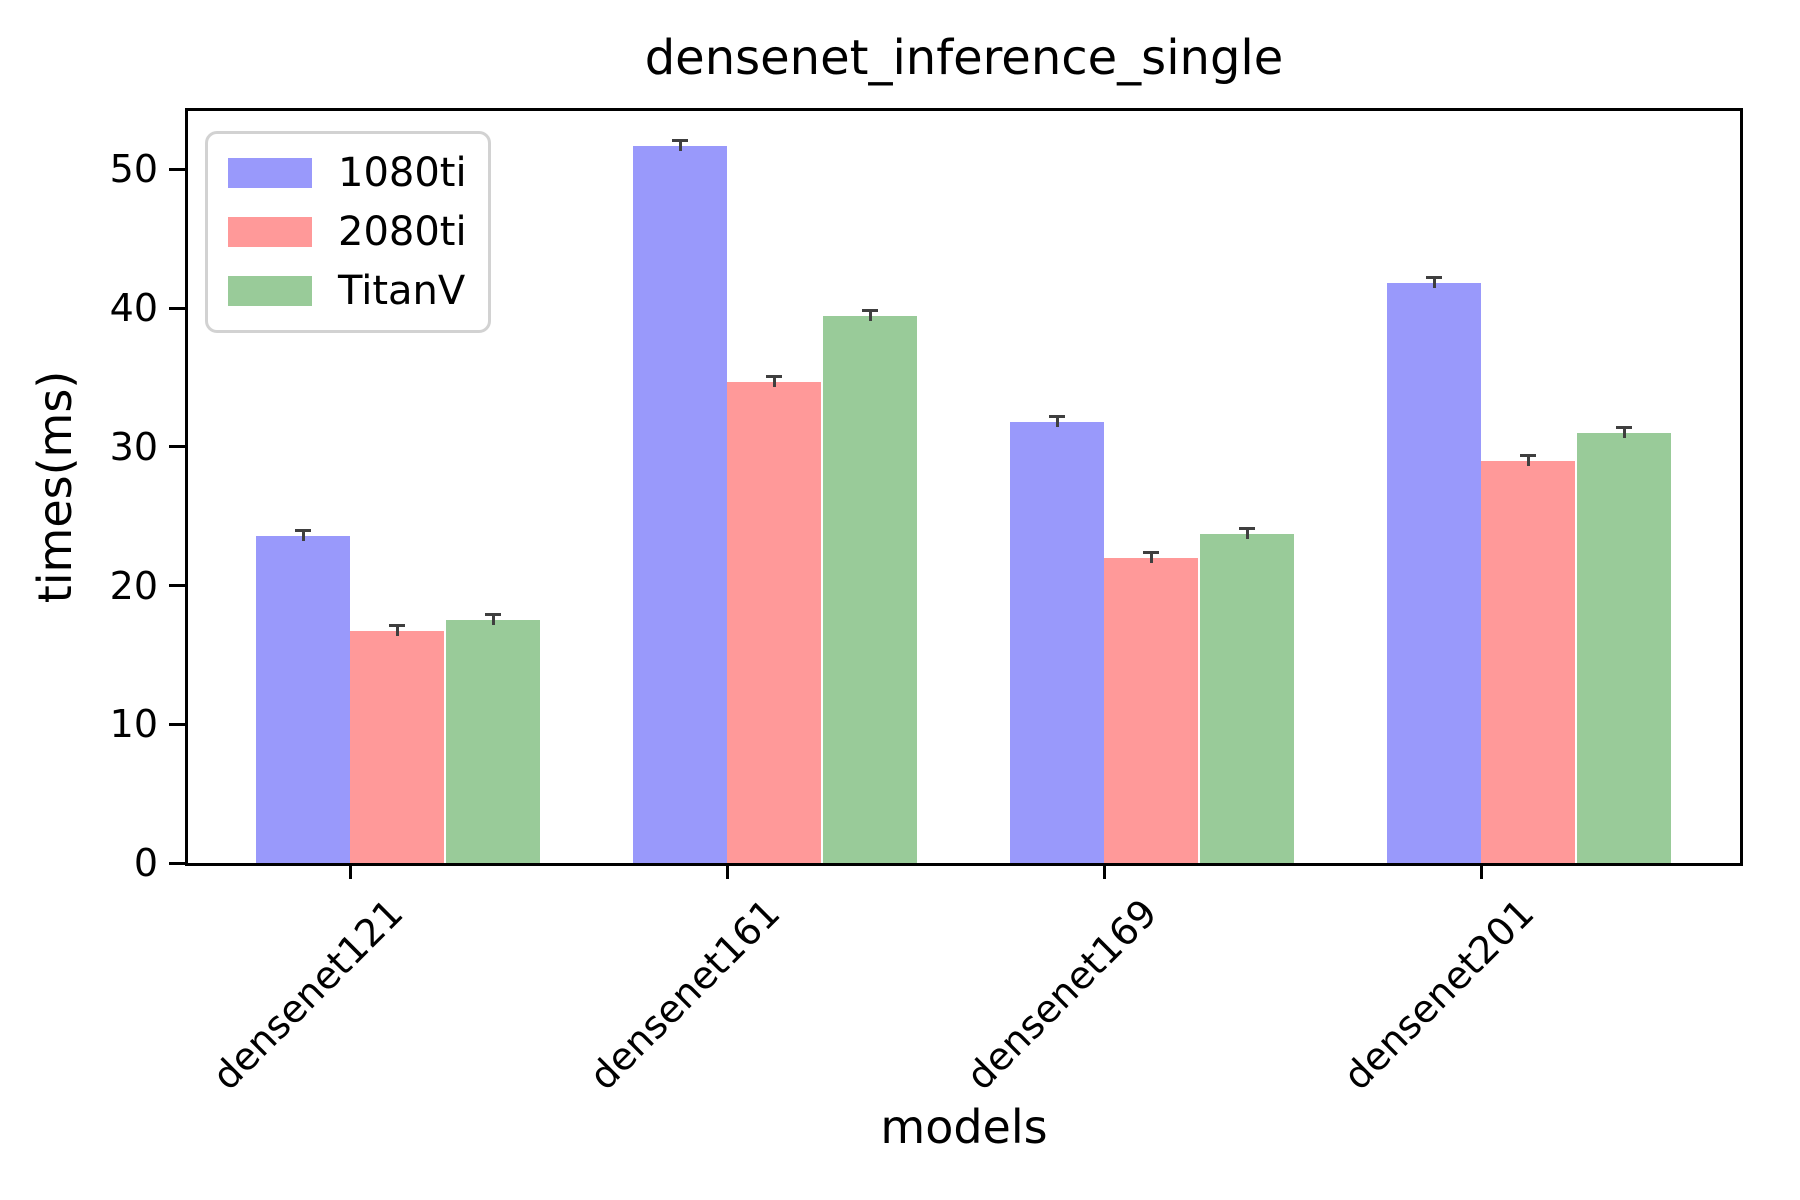  I want to click on legend: 1080ti 2080ti TitanV, so click(348, 232).